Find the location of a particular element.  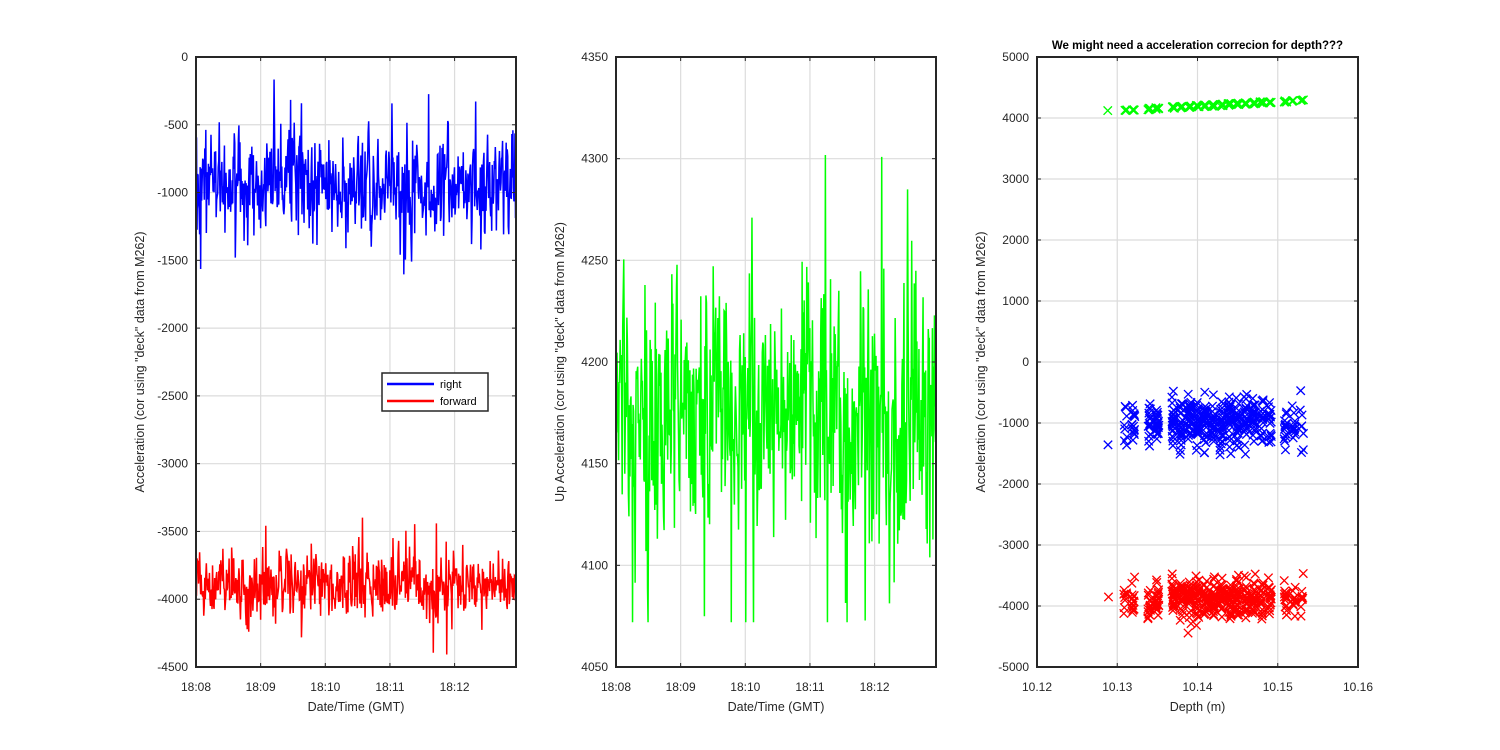

y-tick-label: -500 is located at coordinates (176, 125).